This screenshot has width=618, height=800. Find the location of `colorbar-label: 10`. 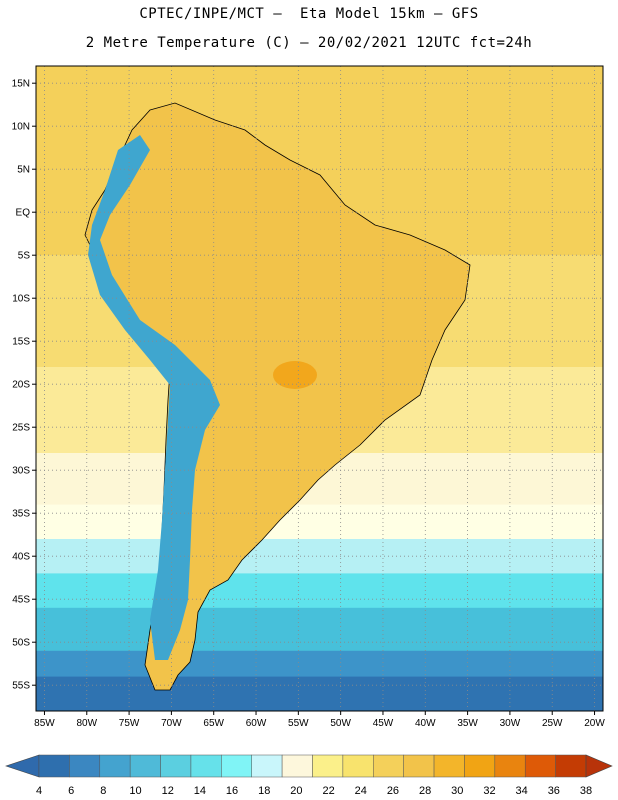

colorbar-label: 10 is located at coordinates (135, 791).